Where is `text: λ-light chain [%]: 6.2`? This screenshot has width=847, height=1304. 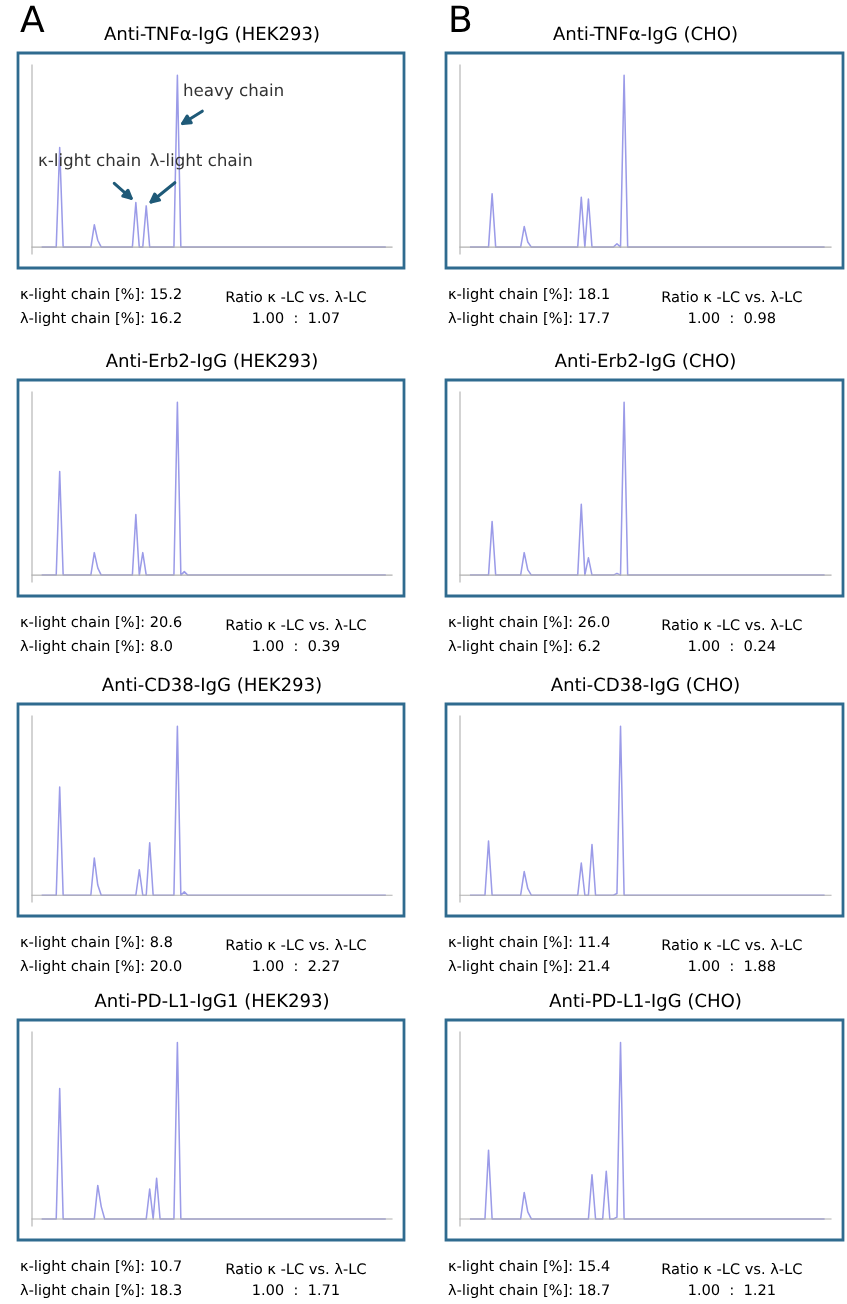 text: λ-light chain [%]: 6.2 is located at coordinates (524, 647).